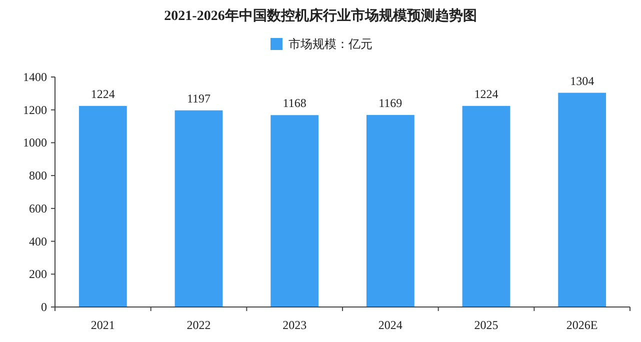 Image resolution: width=641 pixels, height=342 pixels. I want to click on y-tick-label: 400, so click(38, 241).